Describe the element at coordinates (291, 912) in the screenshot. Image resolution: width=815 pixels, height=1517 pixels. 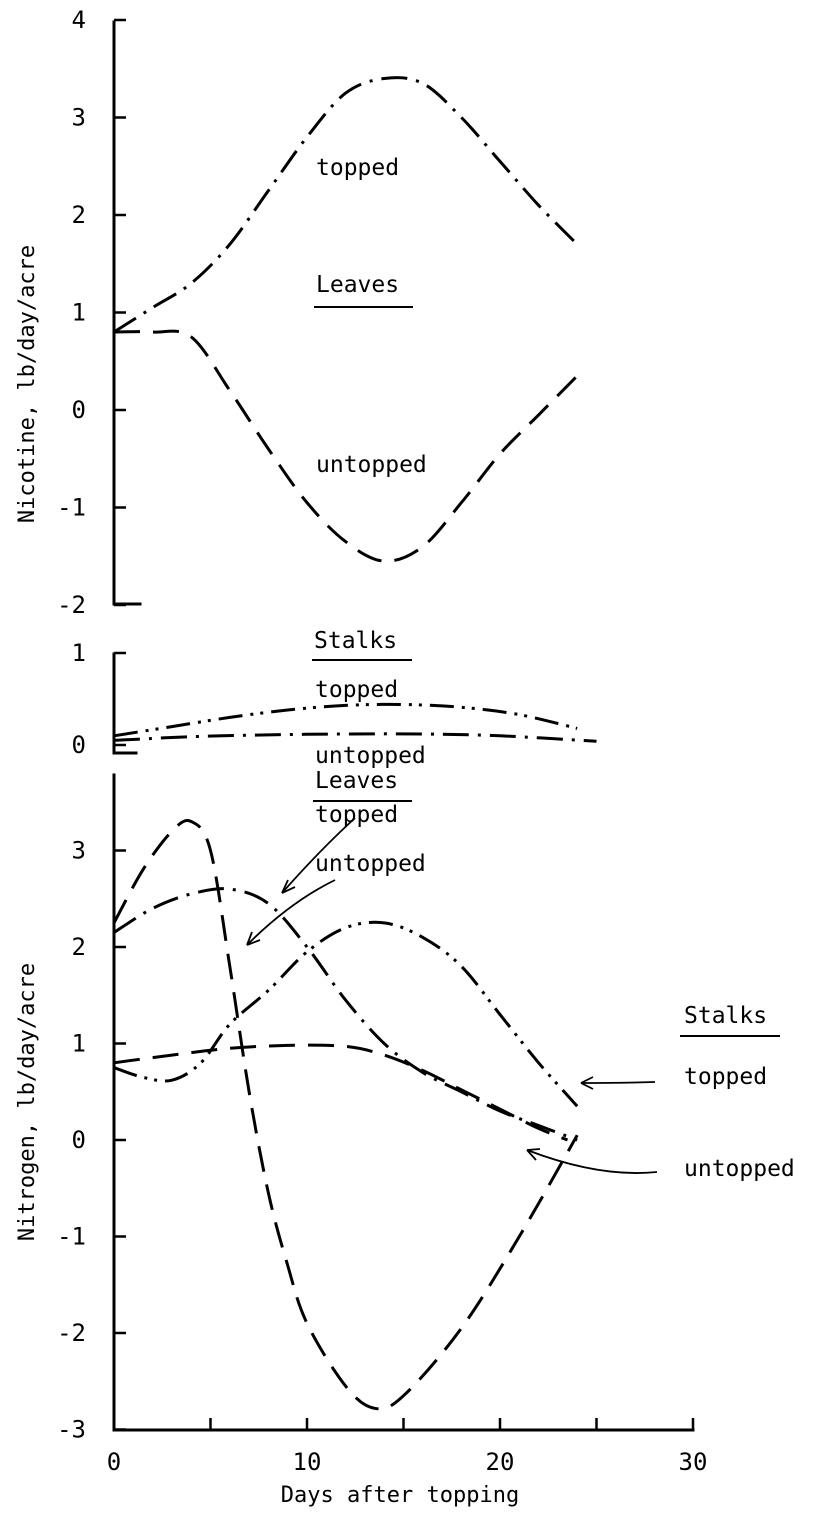
I see `arrow-leaves-untopped` at that location.